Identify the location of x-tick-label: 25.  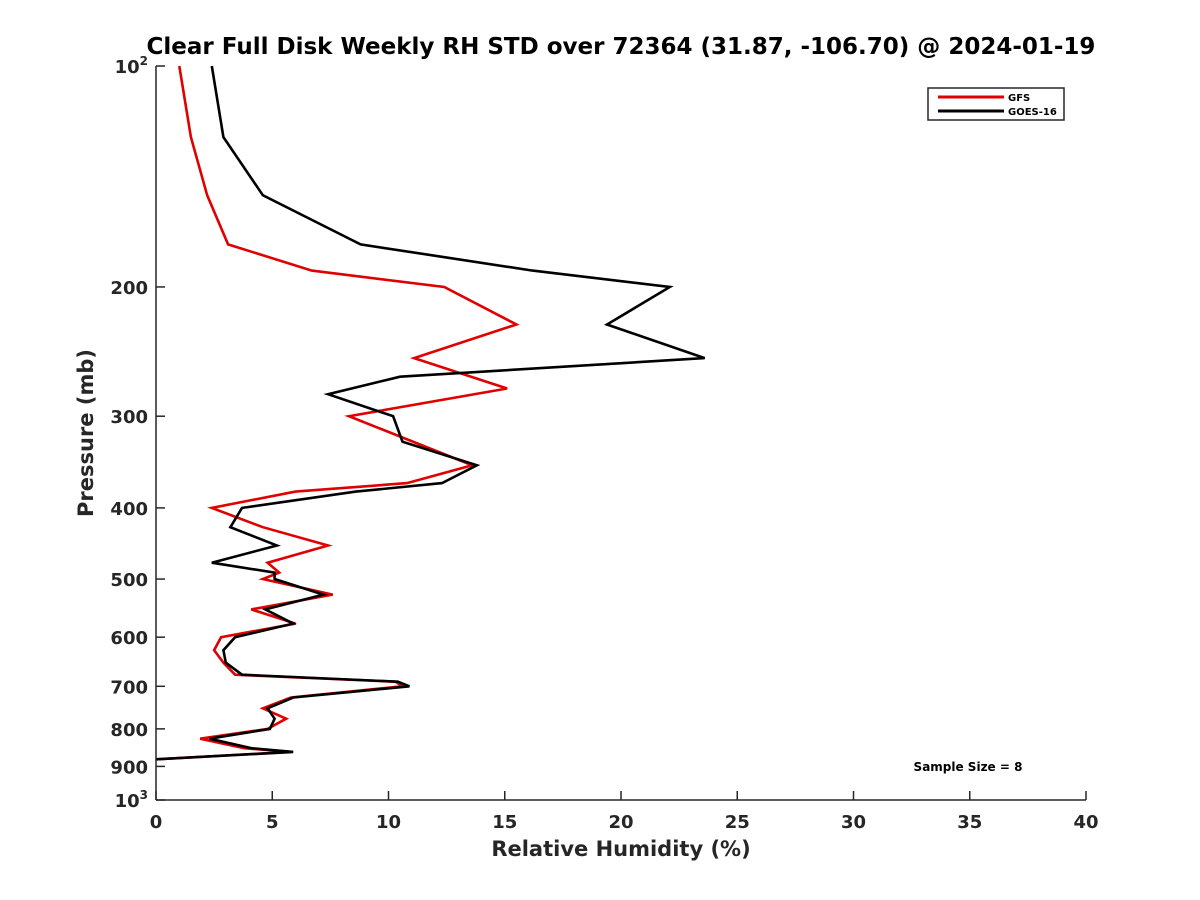
(737, 822).